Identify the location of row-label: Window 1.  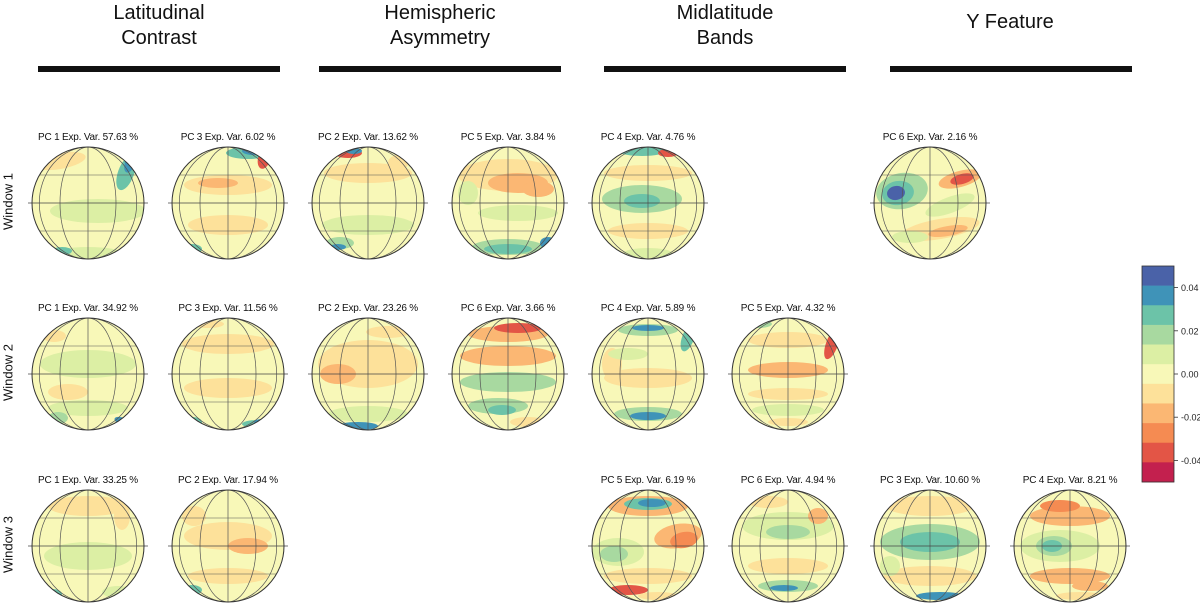
(8, 201).